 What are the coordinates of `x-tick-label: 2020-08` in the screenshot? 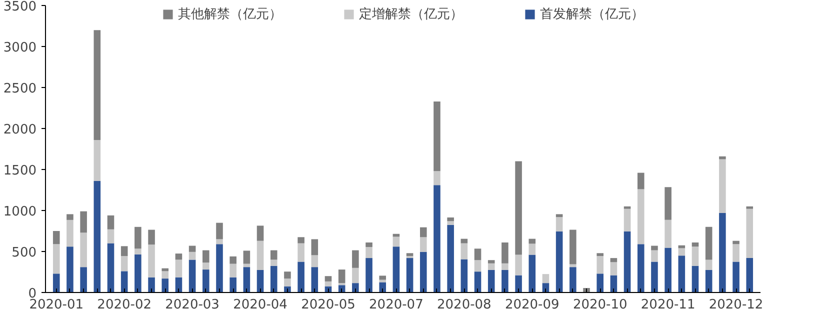 It's located at (464, 305).